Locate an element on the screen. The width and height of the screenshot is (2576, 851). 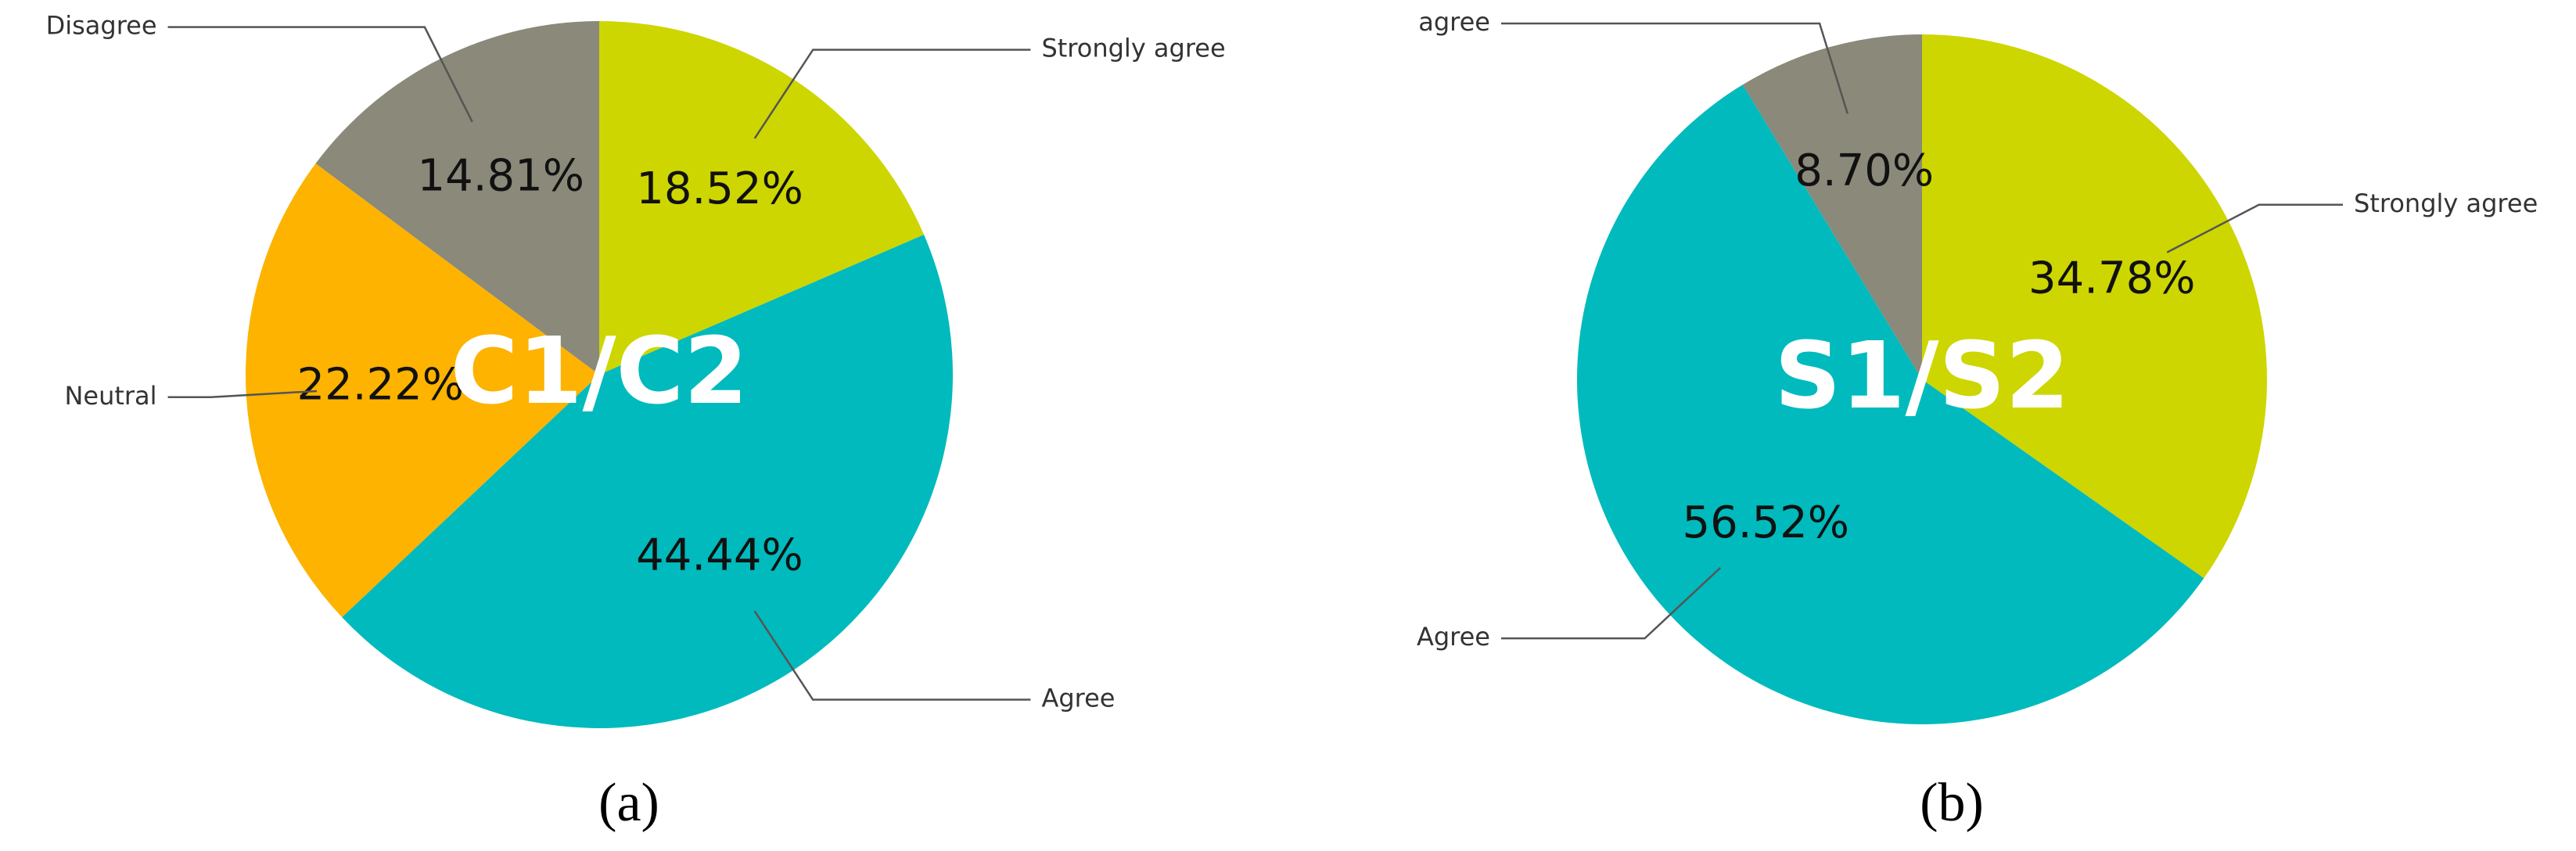
slice-value-label: 8.70% is located at coordinates (1865, 170).